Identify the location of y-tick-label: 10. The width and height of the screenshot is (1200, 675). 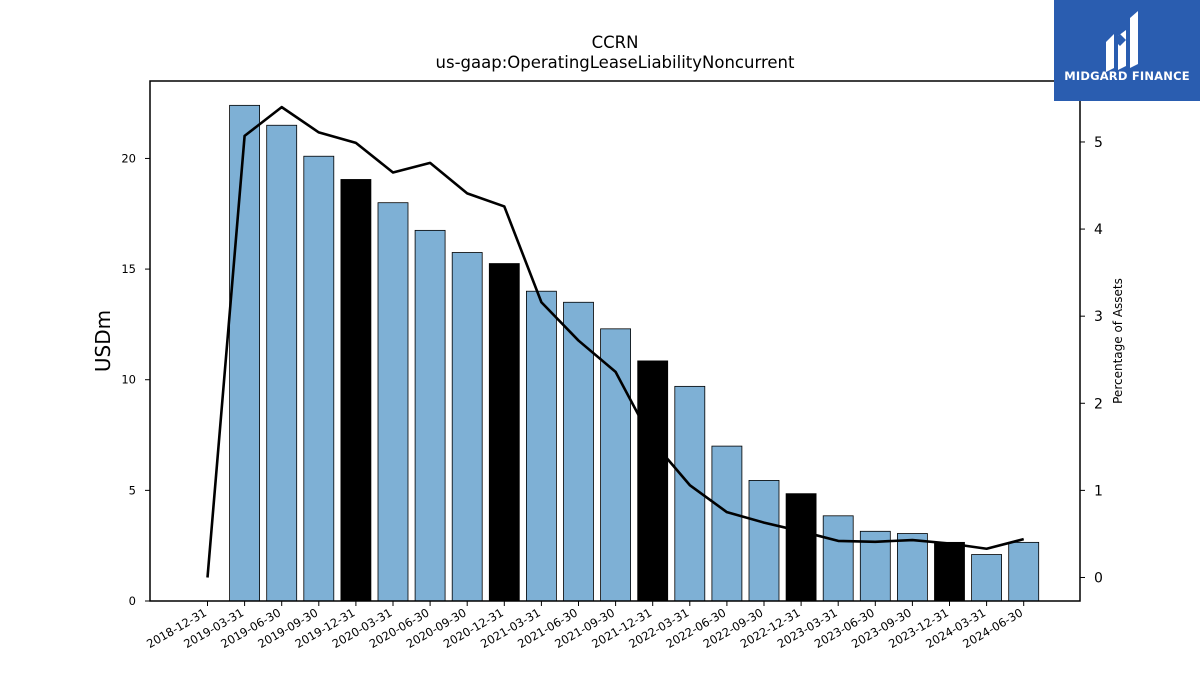
(128, 380).